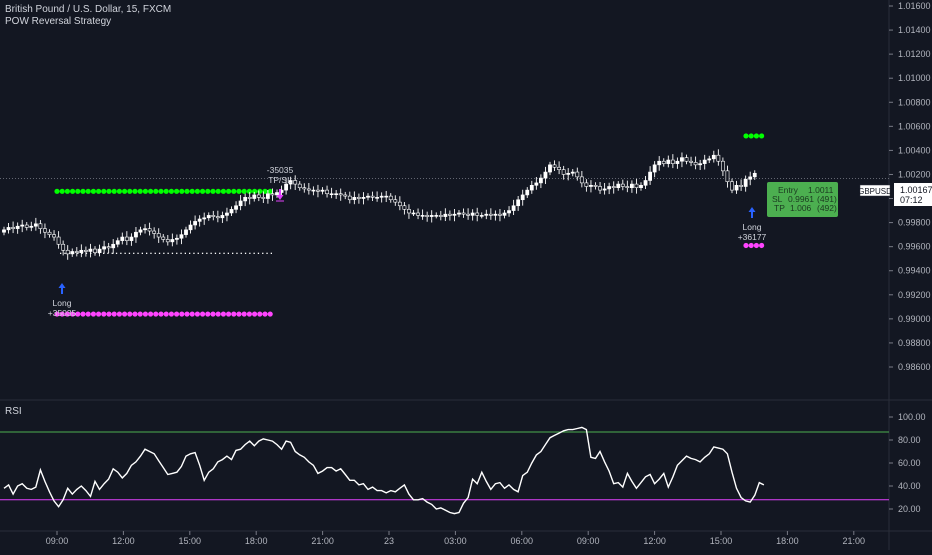 The width and height of the screenshot is (932, 555). I want to click on trade-tp-label: TP, so click(779, 208).